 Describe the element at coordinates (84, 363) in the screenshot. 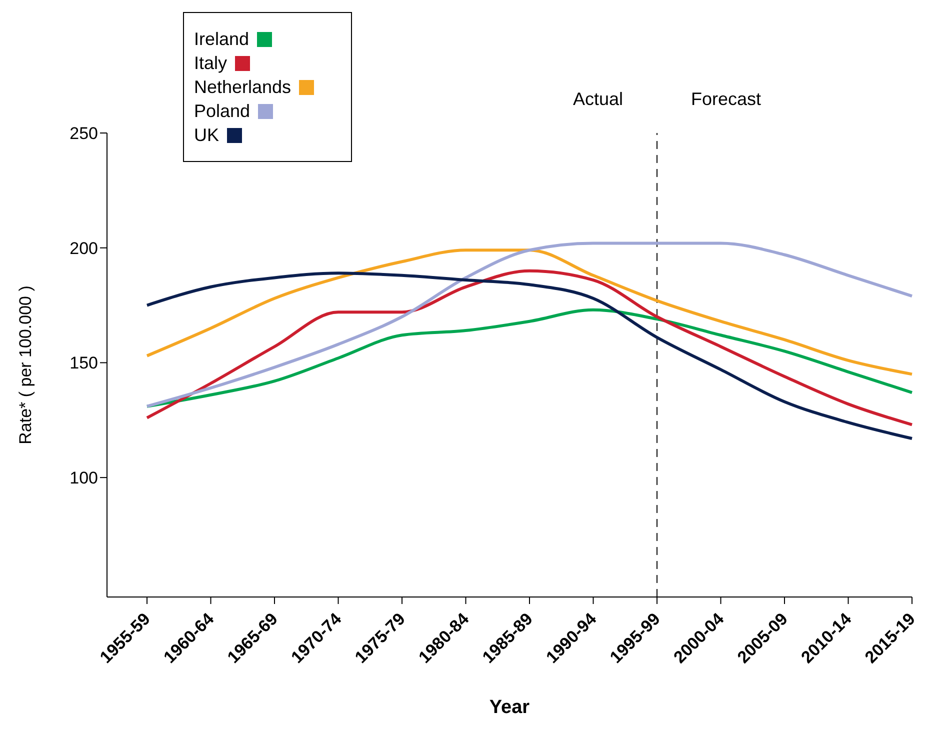

I see `y-tick-label: 150` at that location.